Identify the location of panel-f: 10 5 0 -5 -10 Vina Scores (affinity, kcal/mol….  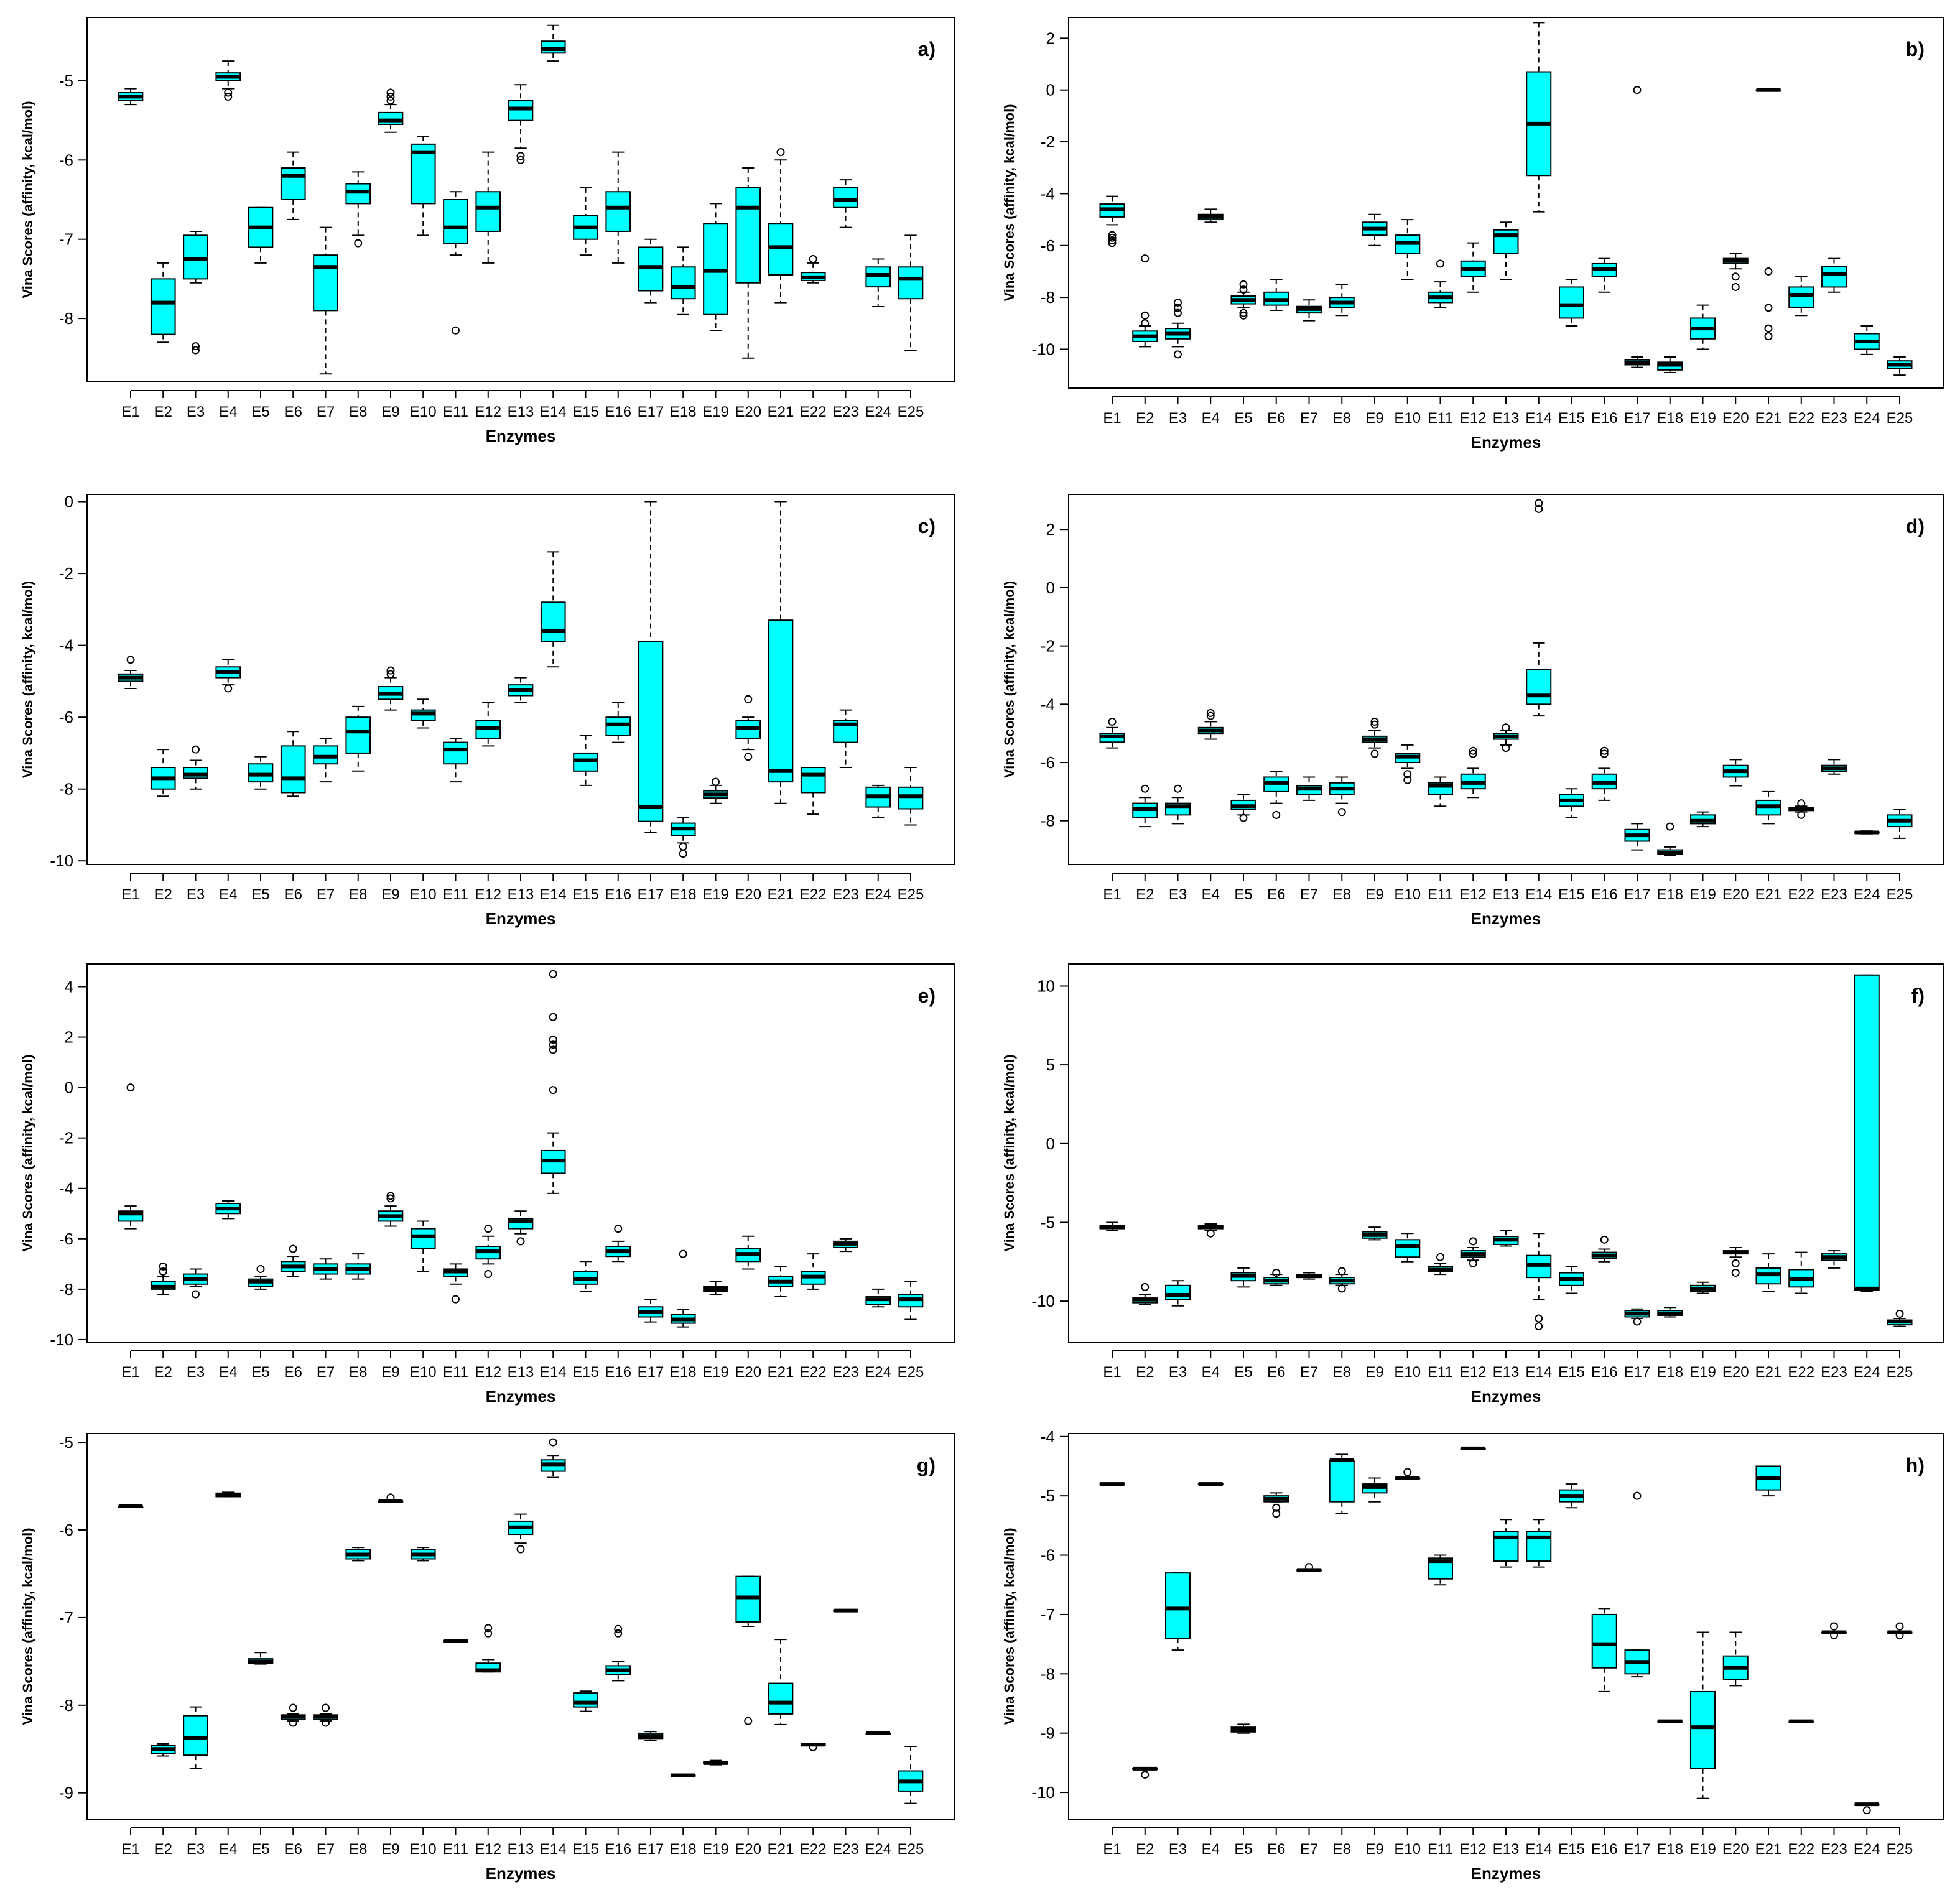
(1472, 1184).